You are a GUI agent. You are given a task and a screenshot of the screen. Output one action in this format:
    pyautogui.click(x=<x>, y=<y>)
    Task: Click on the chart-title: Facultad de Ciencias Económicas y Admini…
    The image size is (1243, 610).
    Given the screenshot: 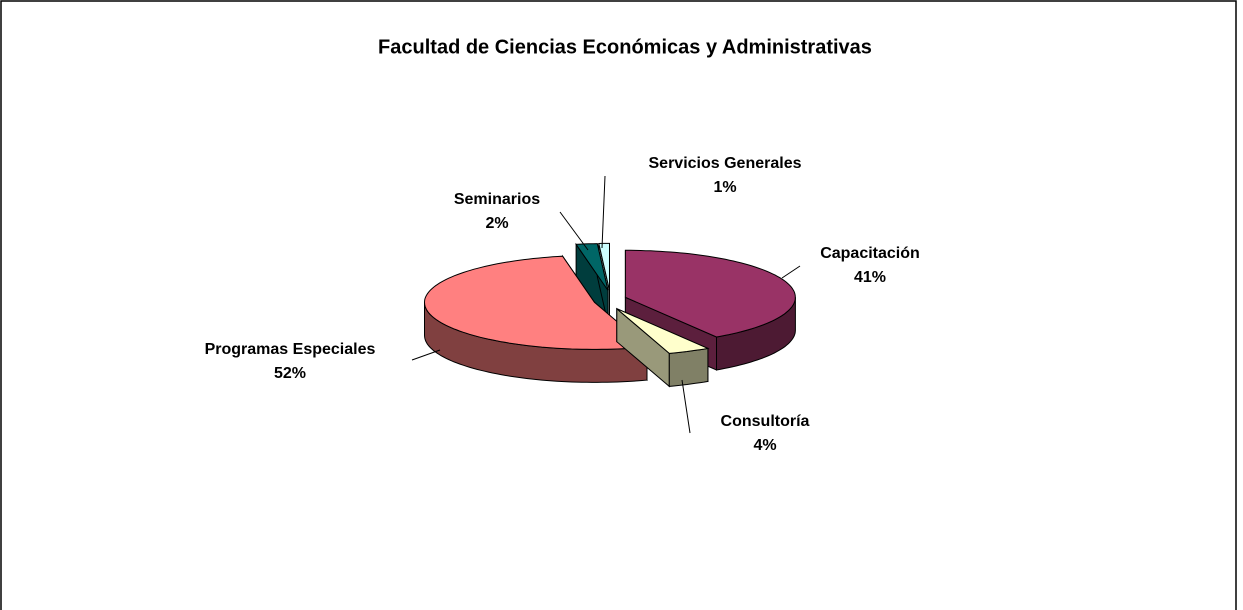 What is the action you would take?
    pyautogui.click(x=625, y=47)
    